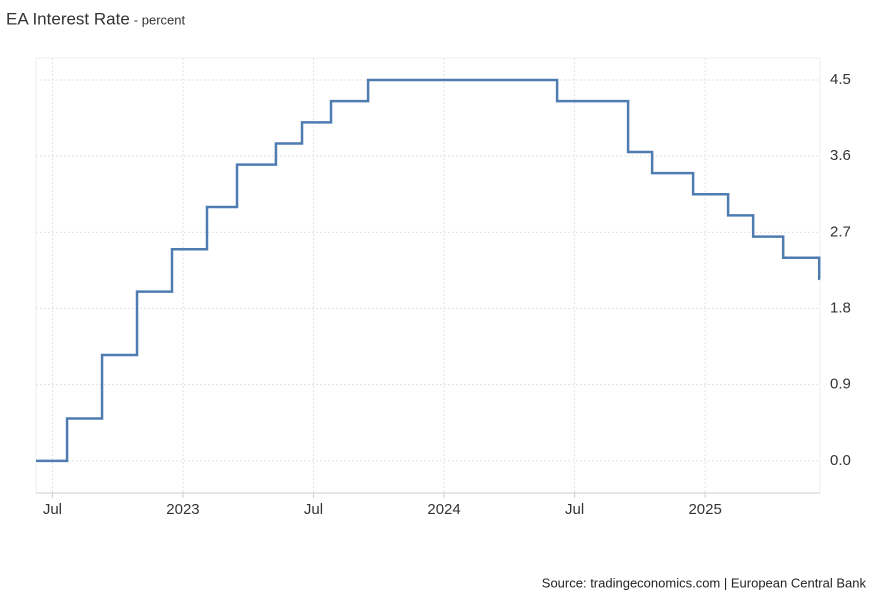 This screenshot has height=603, width=882. I want to click on x-tick-label: 2023, so click(182, 509).